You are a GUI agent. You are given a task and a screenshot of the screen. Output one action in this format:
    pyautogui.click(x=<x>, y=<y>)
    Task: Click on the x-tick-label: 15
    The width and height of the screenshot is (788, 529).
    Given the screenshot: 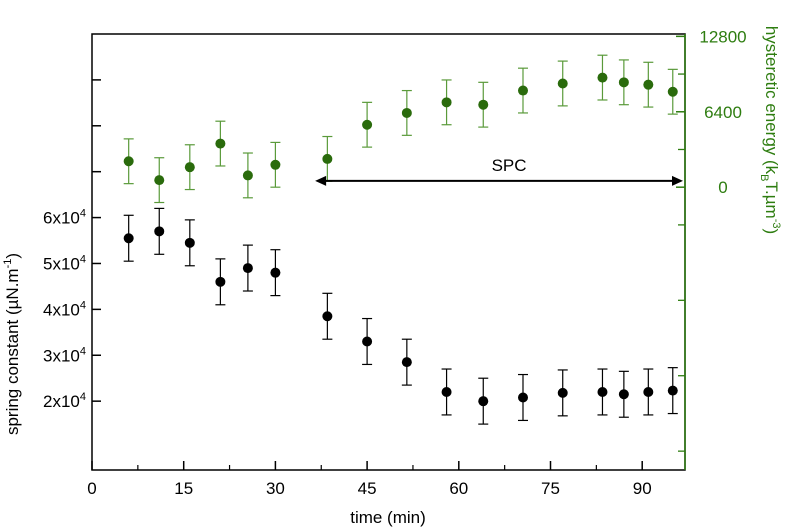 What is the action you would take?
    pyautogui.click(x=183, y=488)
    